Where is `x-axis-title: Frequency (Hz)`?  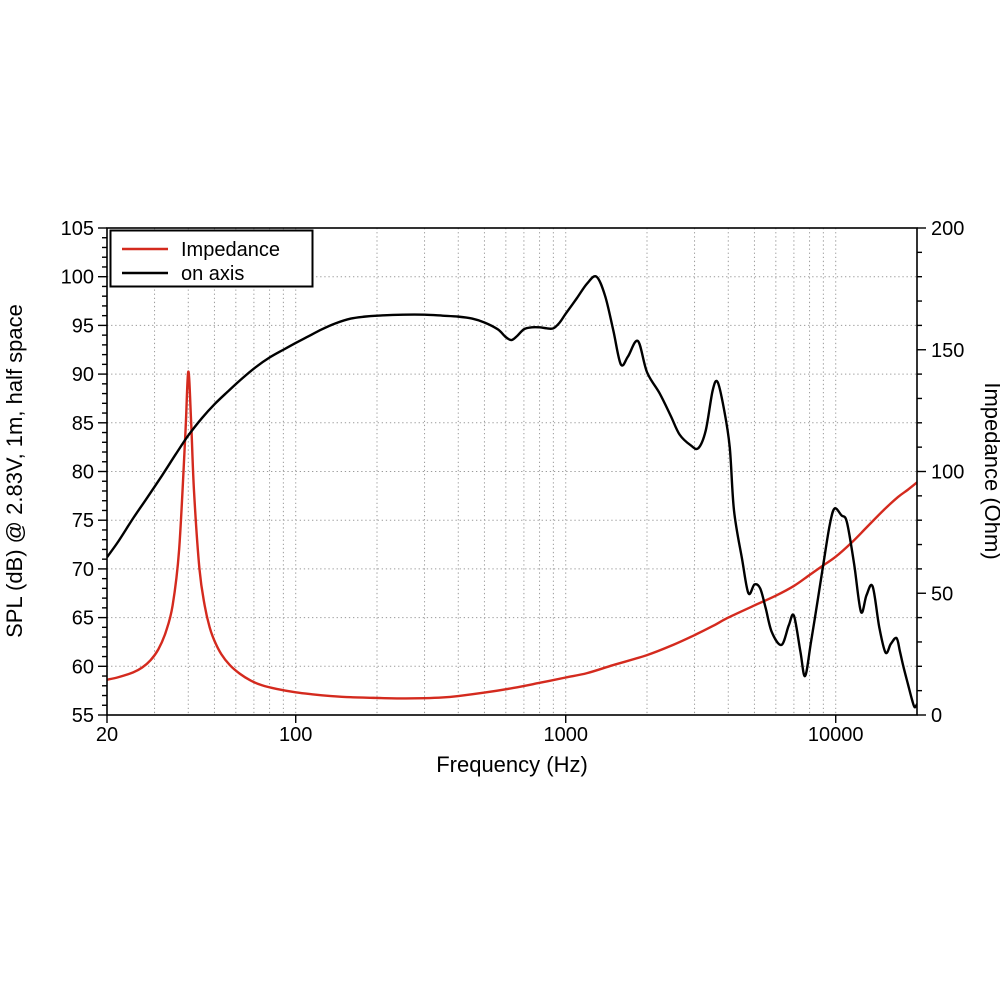
x-axis-title: Frequency (Hz) is located at coordinates (512, 764).